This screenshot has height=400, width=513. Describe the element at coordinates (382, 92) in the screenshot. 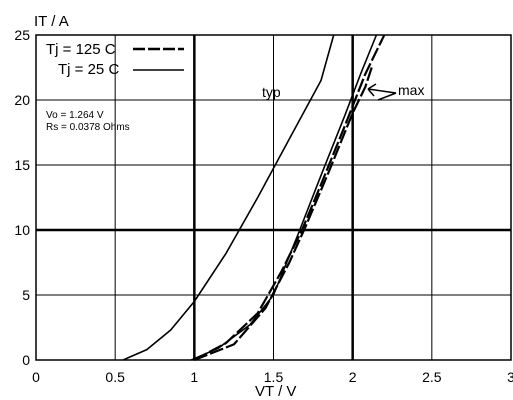

I see `annotation-max-arrow` at that location.